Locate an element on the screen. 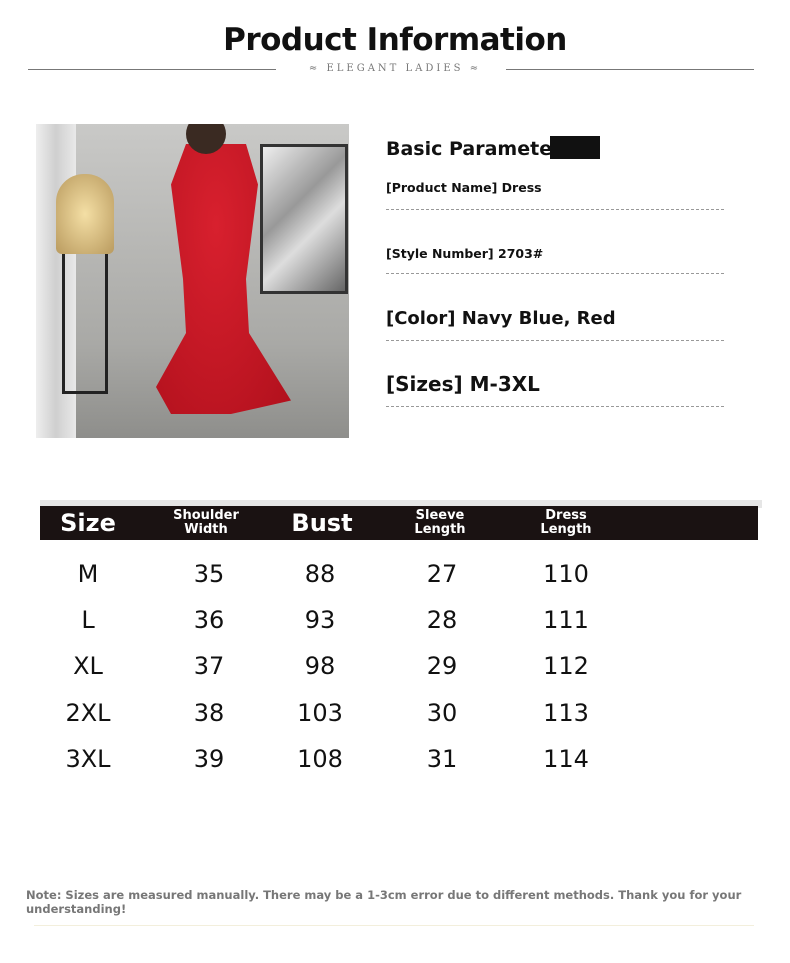 The width and height of the screenshot is (790, 963). table-cell: 110 is located at coordinates (566, 574).